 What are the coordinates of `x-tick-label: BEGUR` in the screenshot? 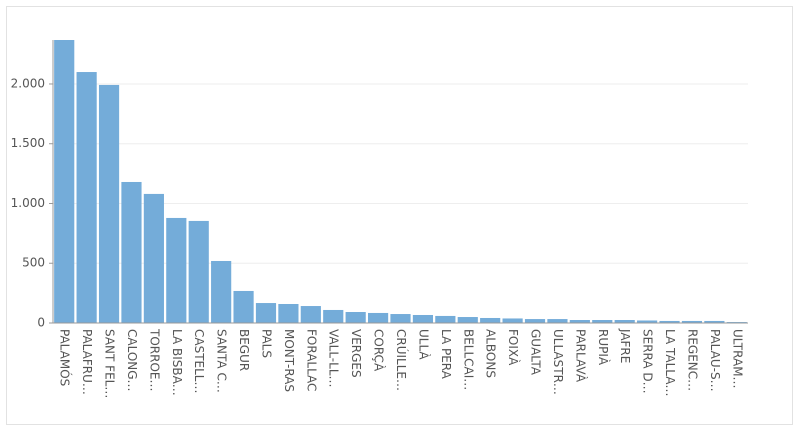 It's located at (244, 350).